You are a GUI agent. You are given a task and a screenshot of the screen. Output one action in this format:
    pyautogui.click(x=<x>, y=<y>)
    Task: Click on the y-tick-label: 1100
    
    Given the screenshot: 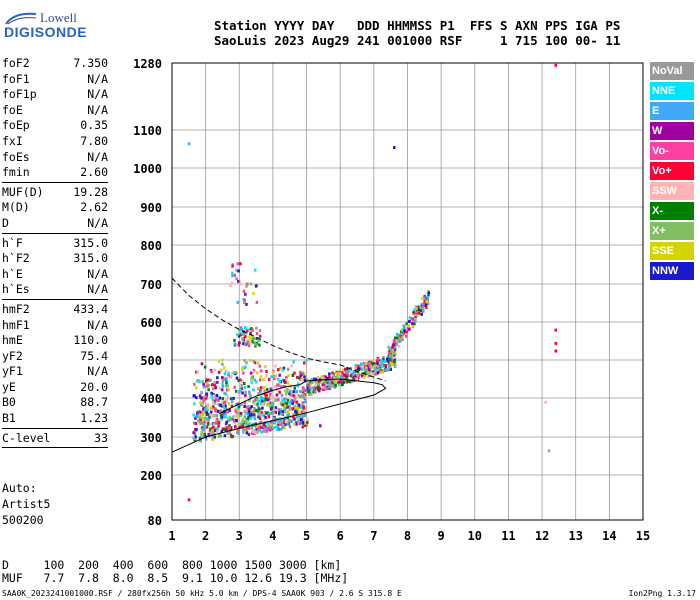 What is the action you would take?
    pyautogui.click(x=147, y=131)
    